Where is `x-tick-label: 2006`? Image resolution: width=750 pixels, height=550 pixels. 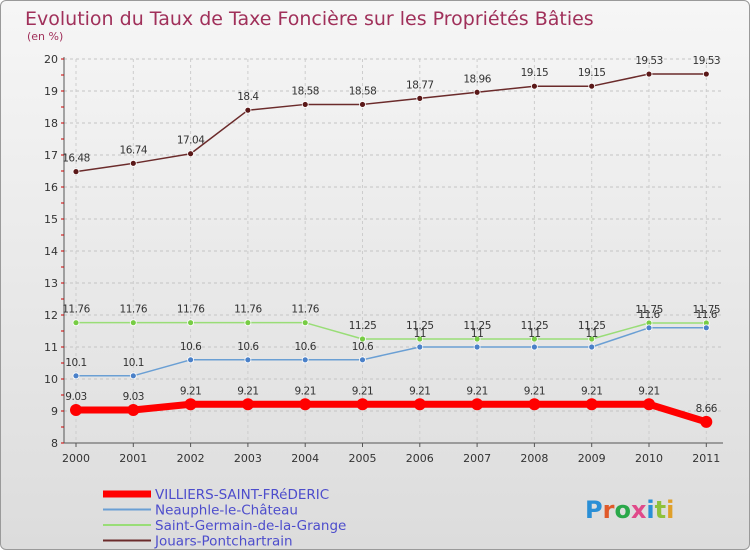
x-tick-label: 2006 is located at coordinates (420, 458).